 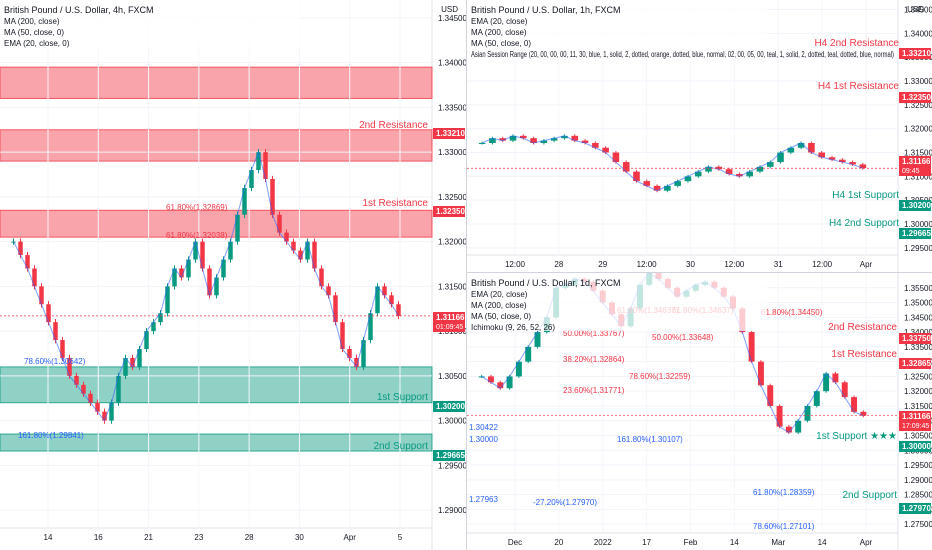 I want to click on x-tick-label: 17, so click(x=646, y=542).